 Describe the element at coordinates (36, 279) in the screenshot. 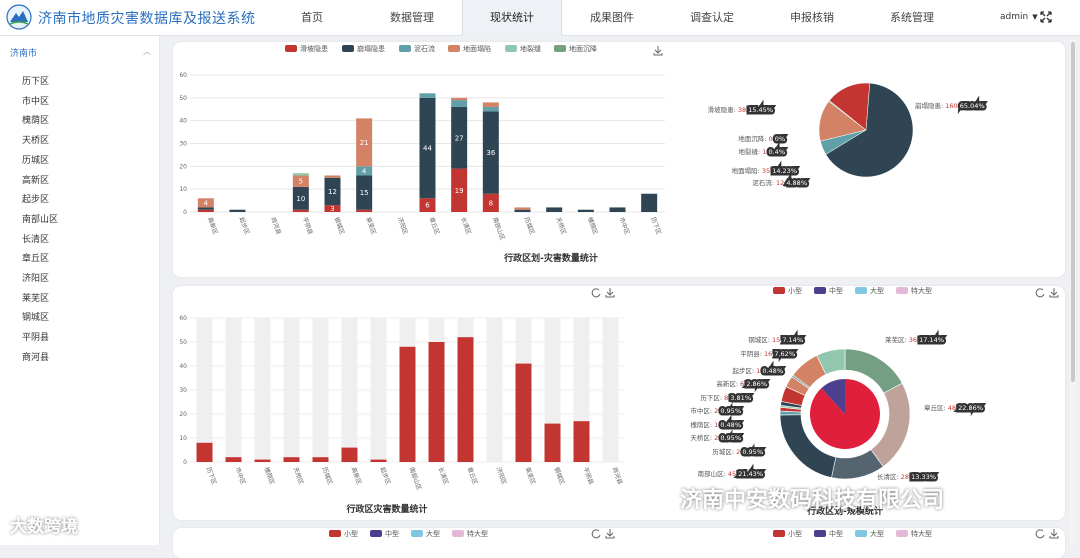

I see `sidebar-item-10: 济阳区` at that location.